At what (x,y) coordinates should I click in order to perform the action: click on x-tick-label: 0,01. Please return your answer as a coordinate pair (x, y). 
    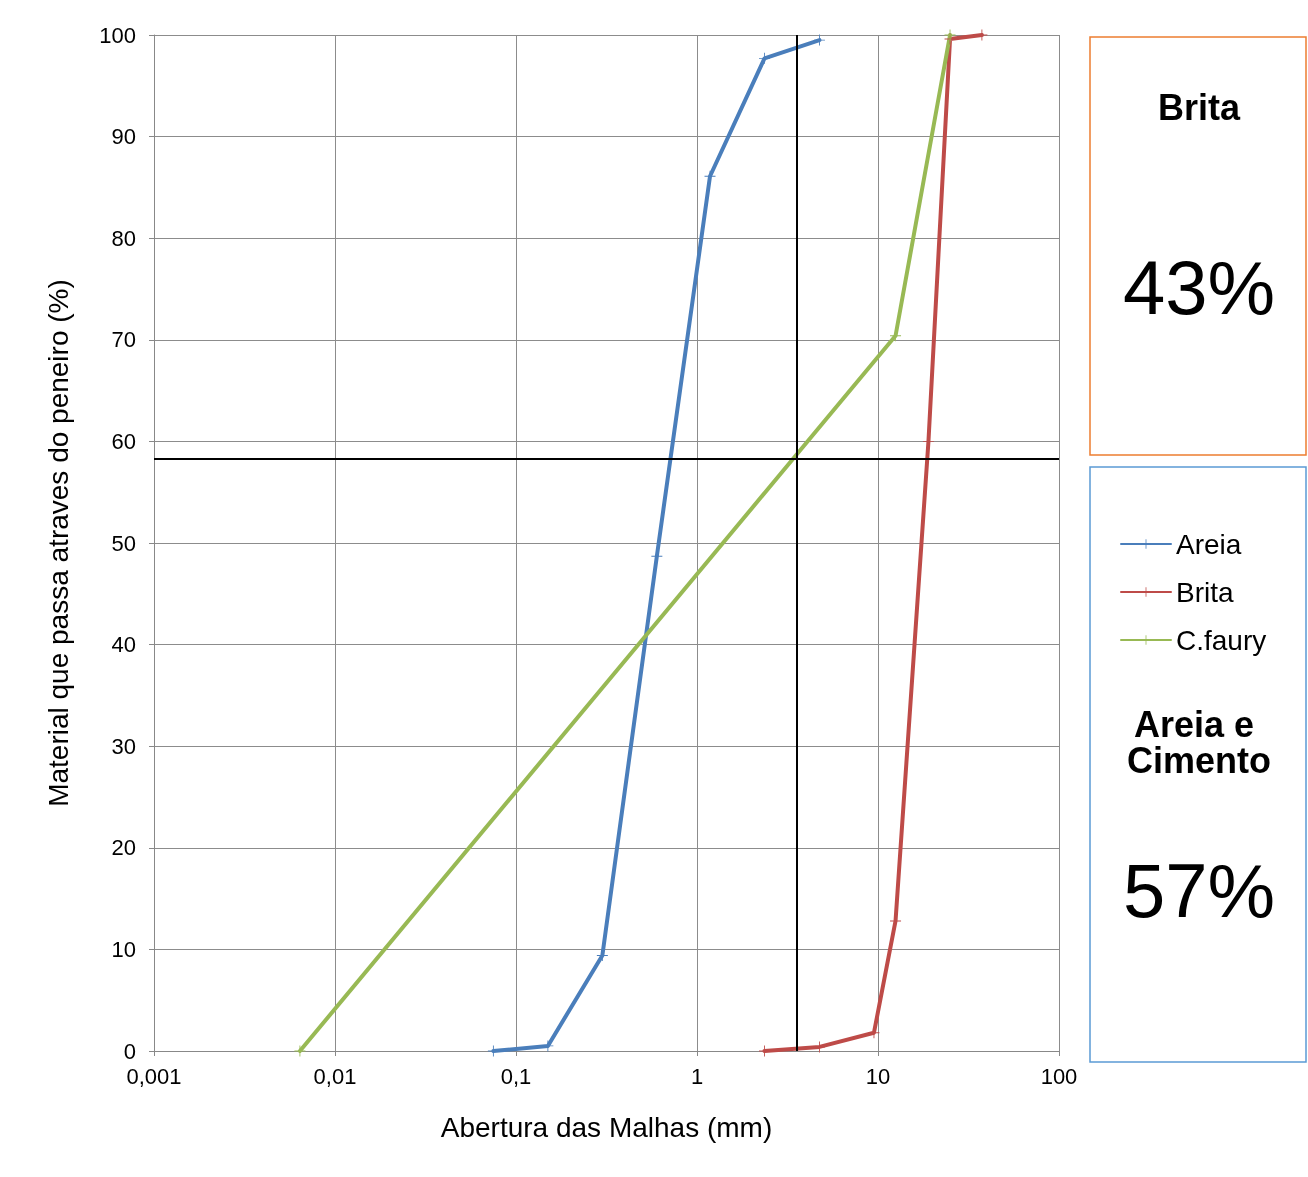
    Looking at the image, I should click on (335, 1076).